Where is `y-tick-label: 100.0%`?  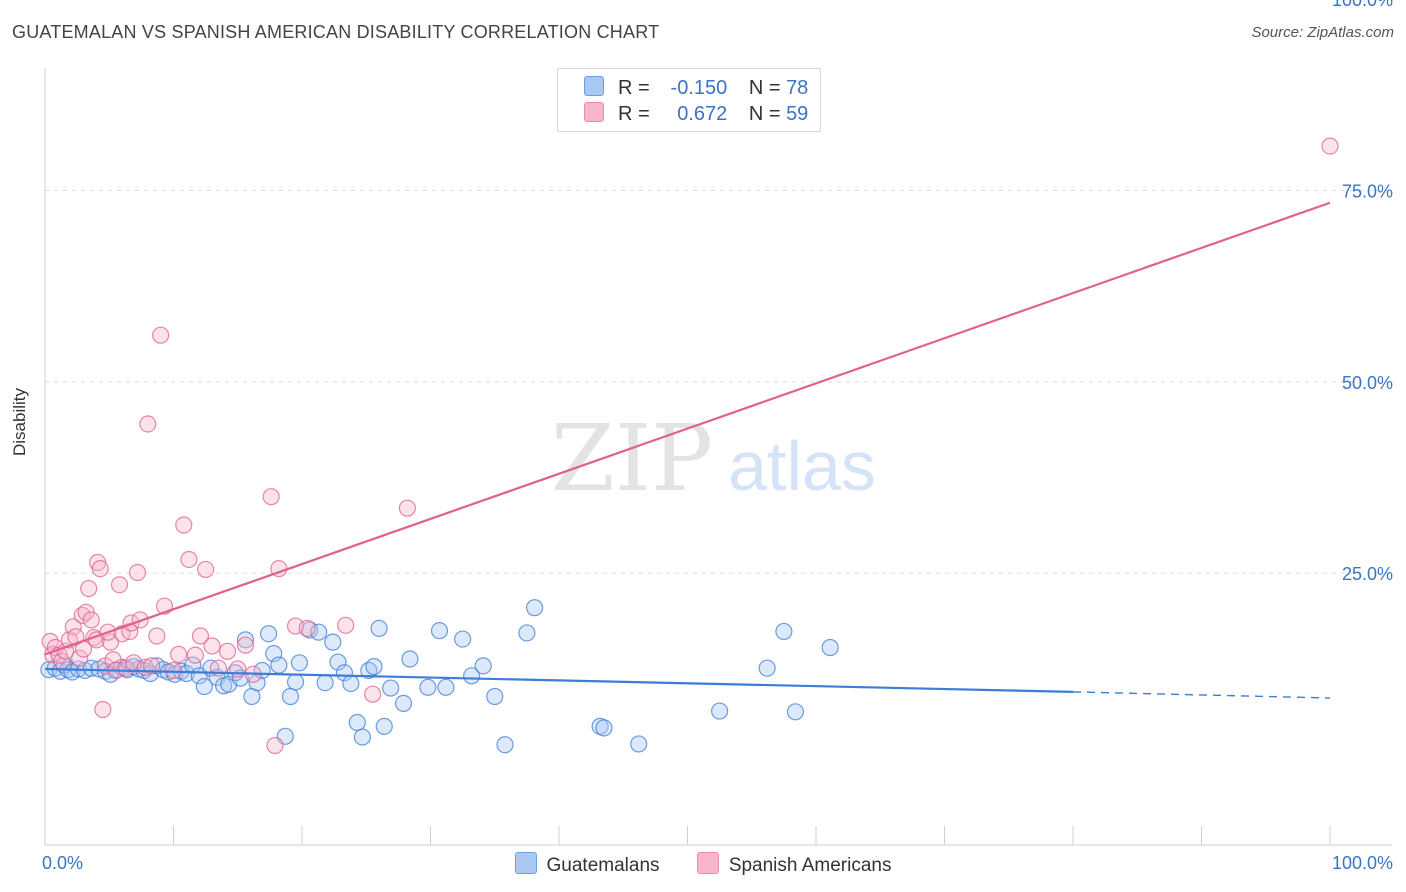 y-tick-label: 100.0% is located at coordinates (1362, 5).